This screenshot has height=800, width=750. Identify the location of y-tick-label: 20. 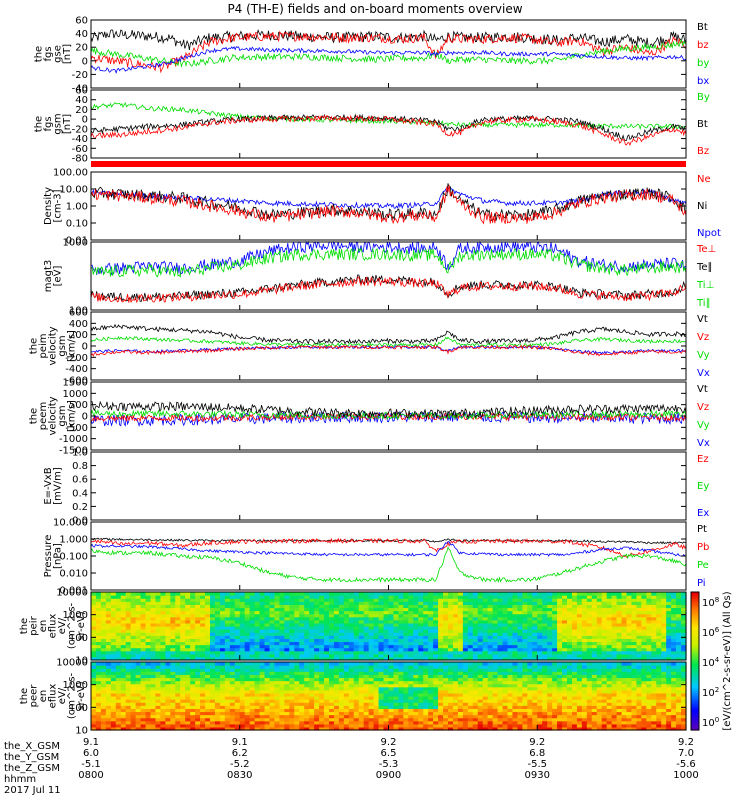
(81, 48).